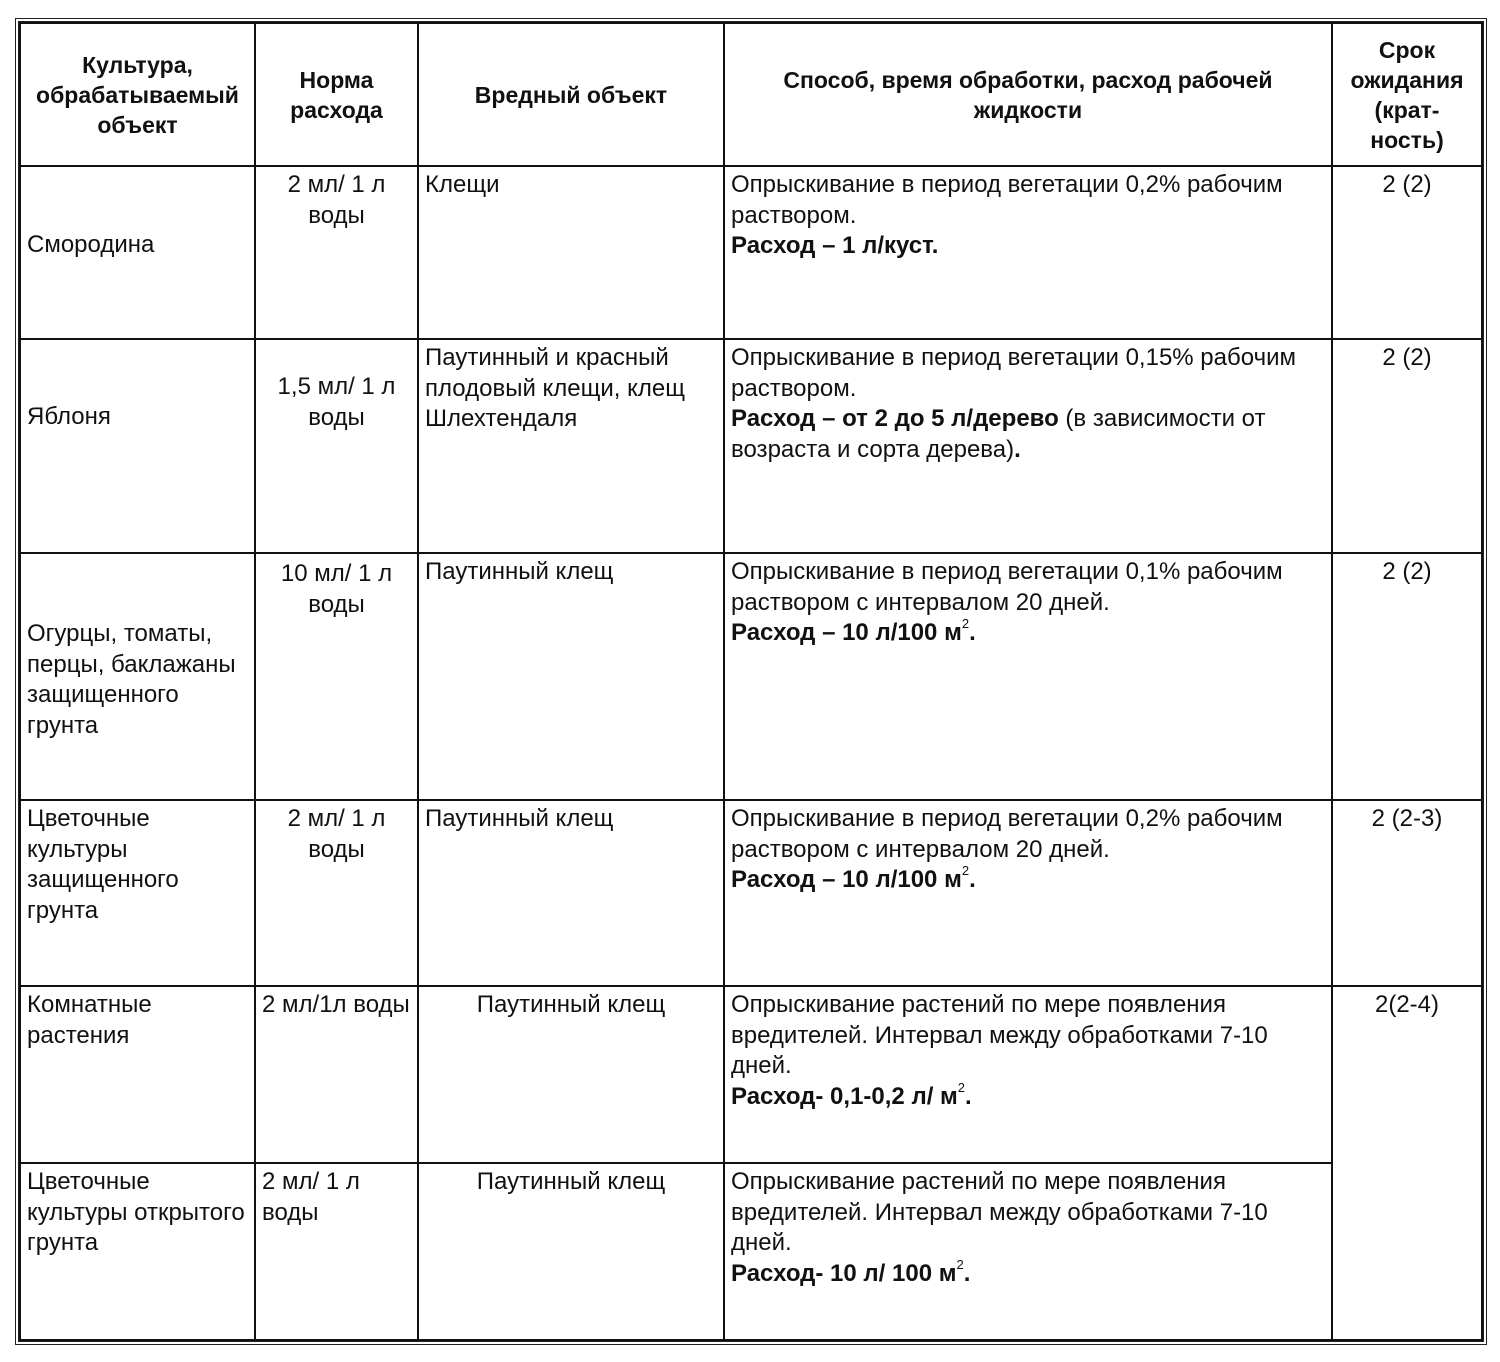 The width and height of the screenshot is (1500, 1362). Describe the element at coordinates (1407, 893) in the screenshot. I see `wait-cell: 2 (2-3)` at that location.